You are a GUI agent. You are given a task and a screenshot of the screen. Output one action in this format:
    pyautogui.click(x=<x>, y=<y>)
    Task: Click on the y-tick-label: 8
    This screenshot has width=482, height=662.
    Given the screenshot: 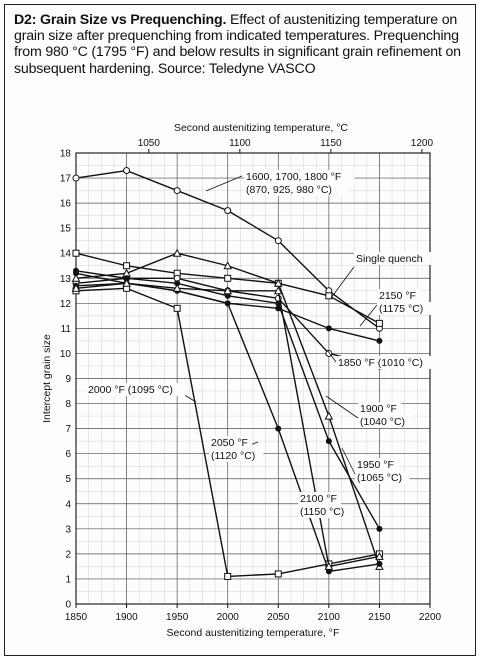 What is the action you would take?
    pyautogui.click(x=68, y=404)
    